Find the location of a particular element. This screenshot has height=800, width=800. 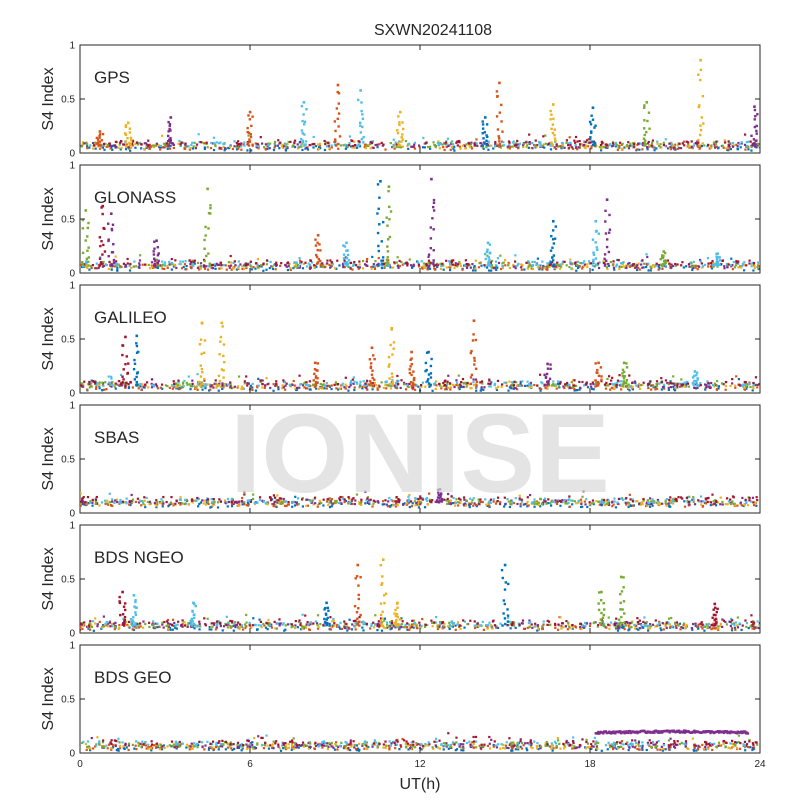

spike-peak is located at coordinates (474, 321).